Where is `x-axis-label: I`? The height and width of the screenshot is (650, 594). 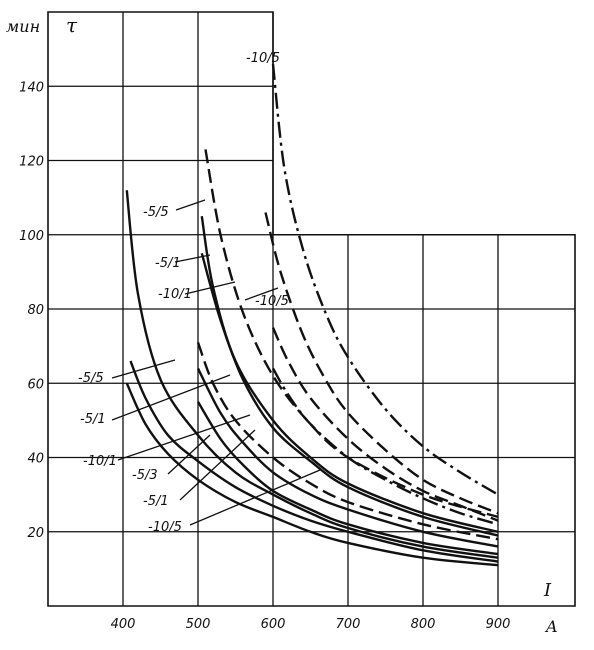 x-axis-label: I is located at coordinates (547, 590).